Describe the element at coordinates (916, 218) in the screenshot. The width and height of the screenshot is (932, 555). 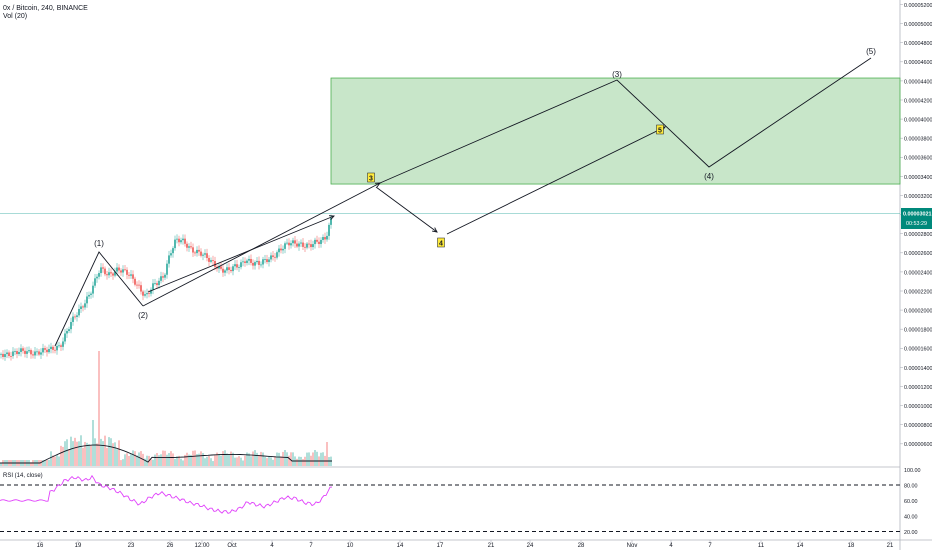
I see `current-price-badge: 0.00003021 00:53:29` at that location.